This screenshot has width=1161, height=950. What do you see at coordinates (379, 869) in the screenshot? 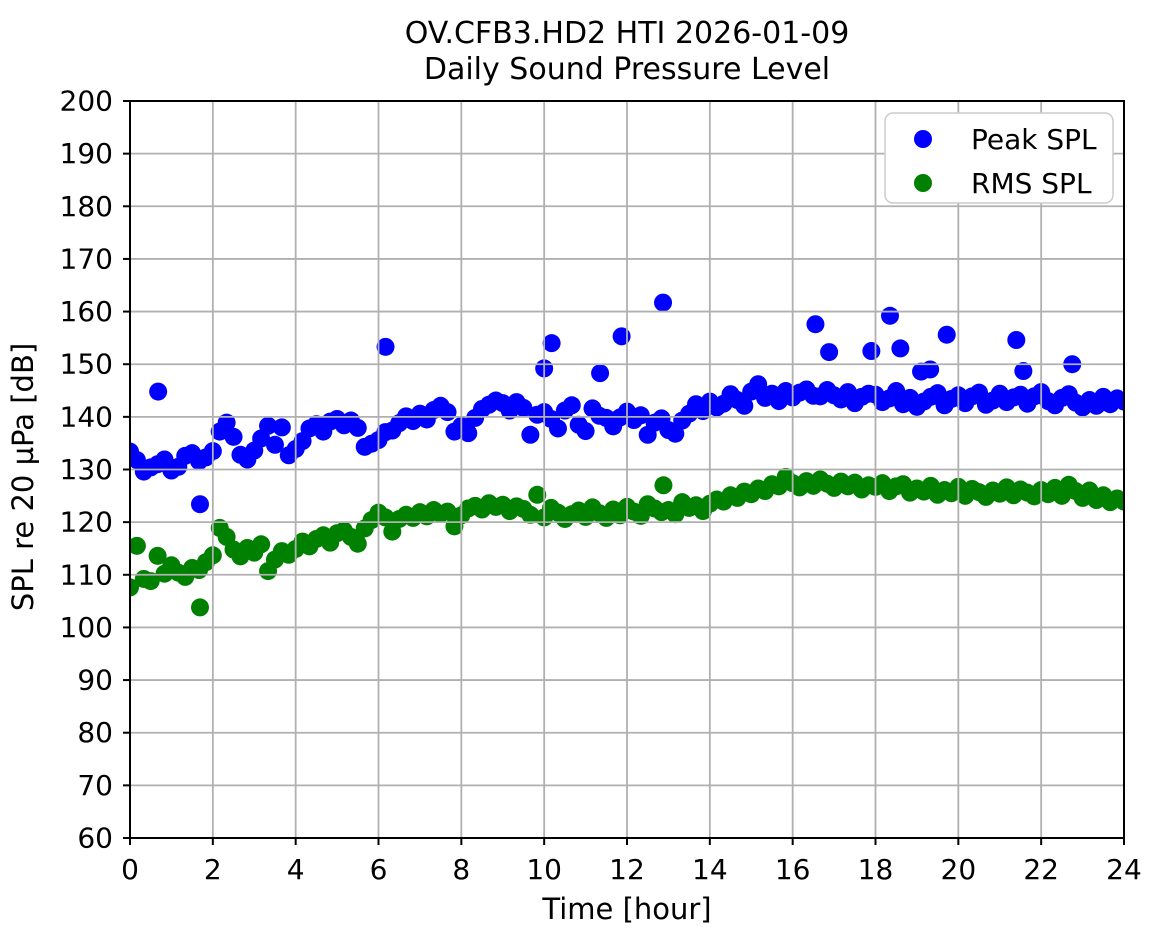
I see `x-tick-label: 6` at bounding box center [379, 869].